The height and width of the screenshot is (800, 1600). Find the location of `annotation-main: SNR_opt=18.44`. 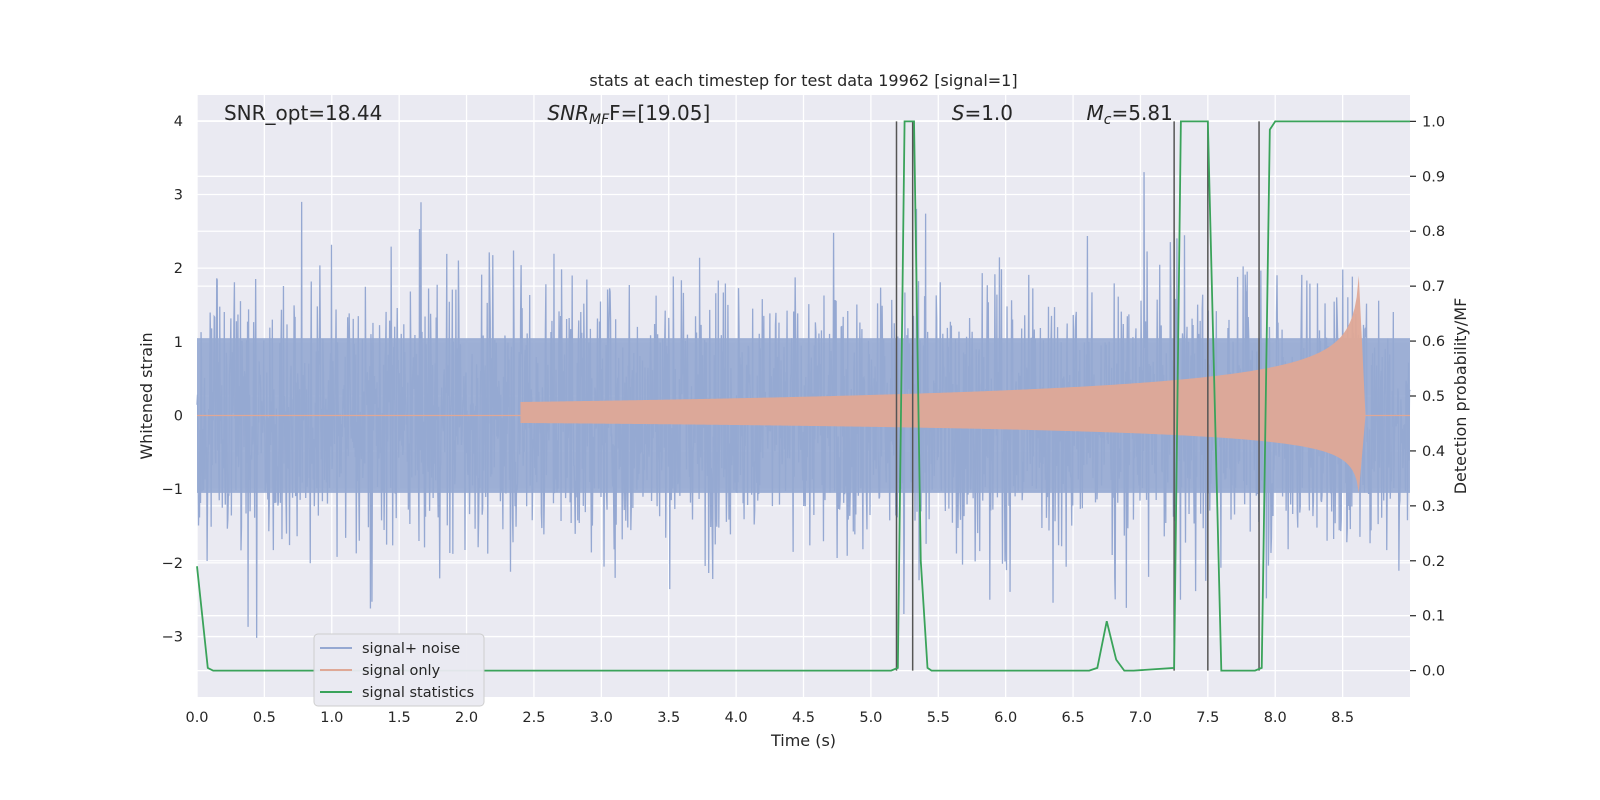

annotation-main: SNR_opt=18.44 is located at coordinates (303, 113).